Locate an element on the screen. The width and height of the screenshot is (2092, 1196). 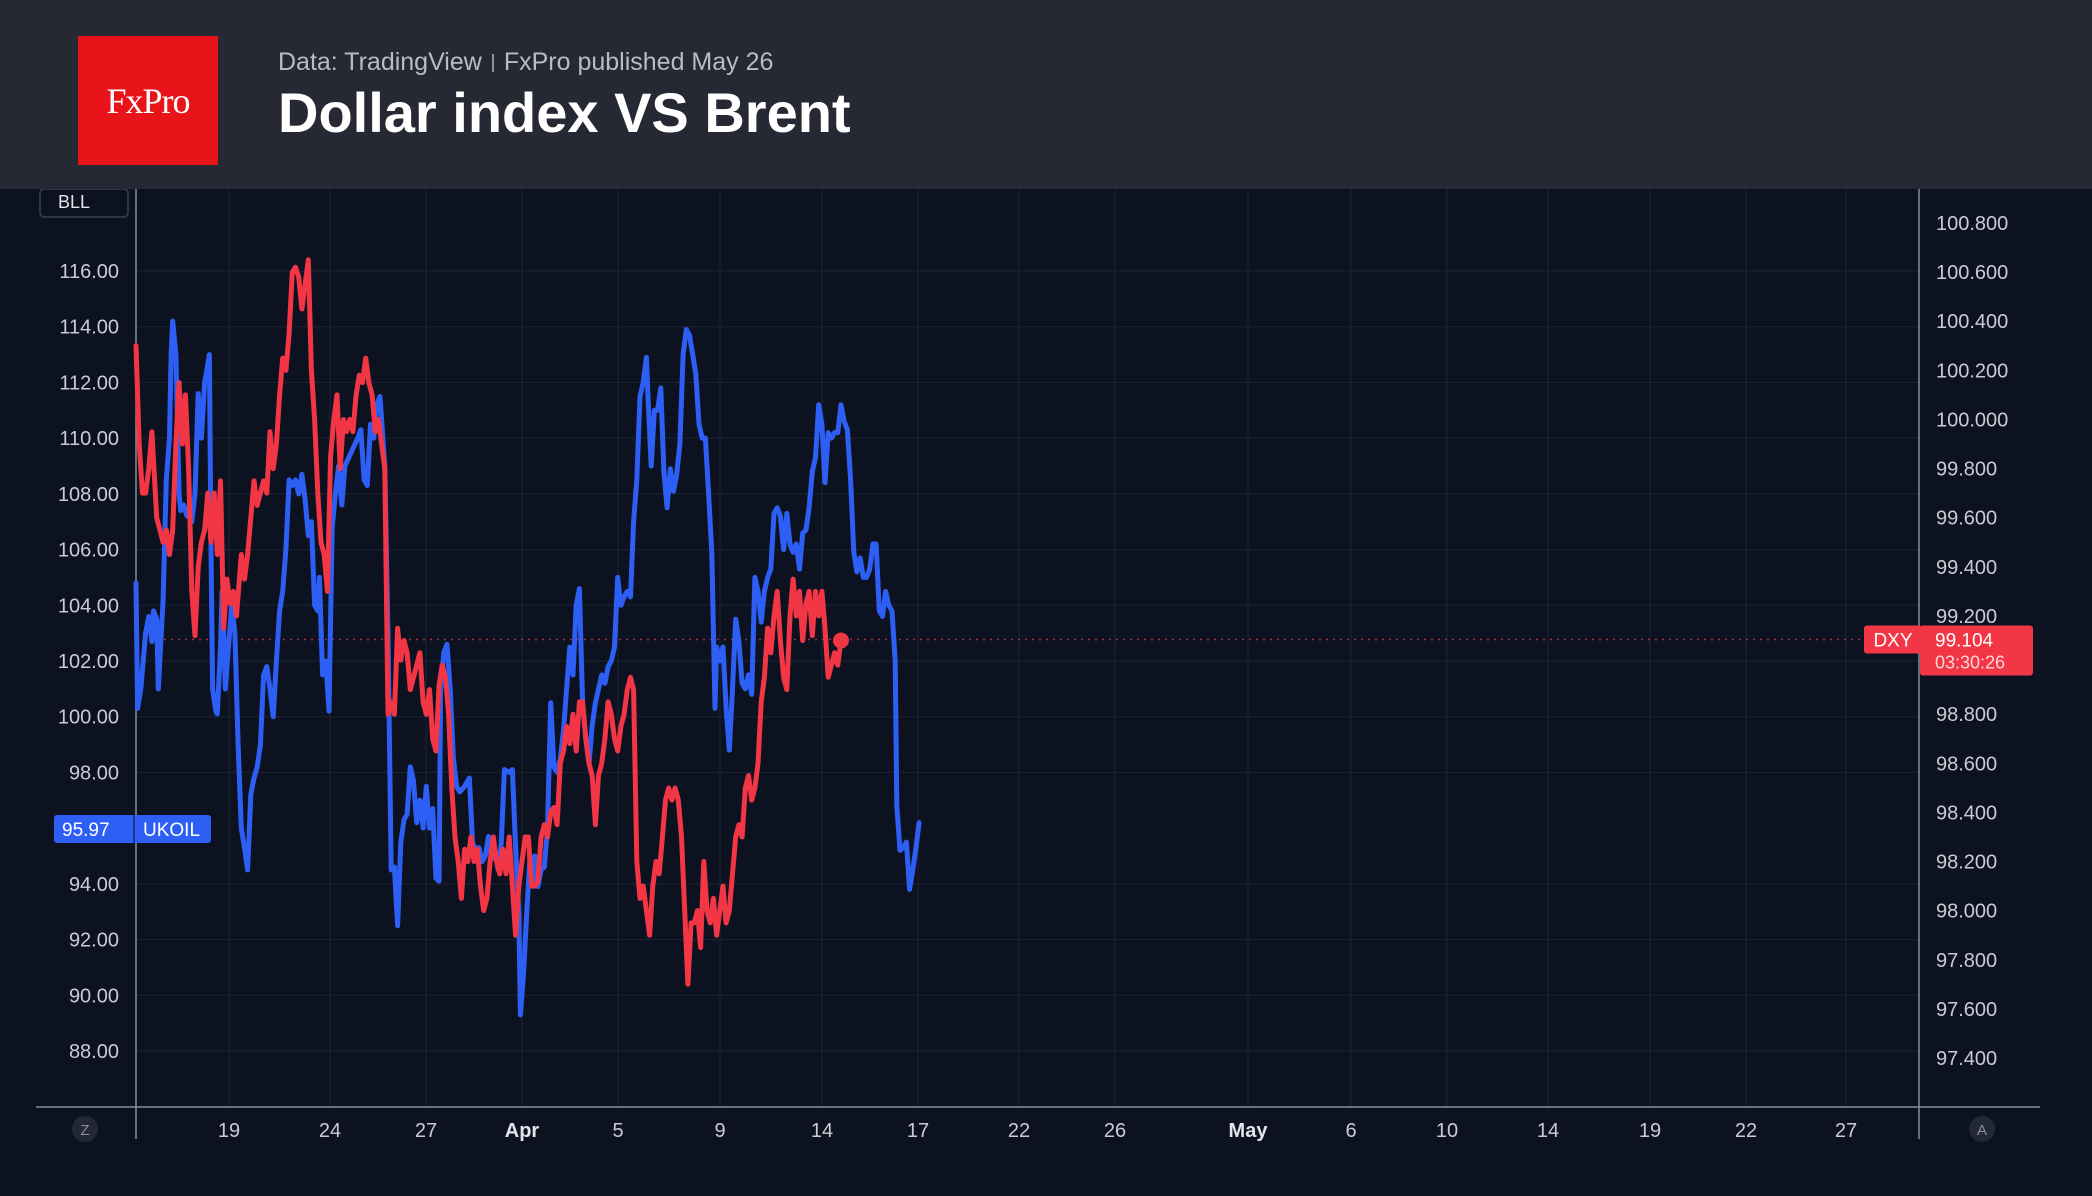
x-tick-label: May is located at coordinates (1249, 1131).